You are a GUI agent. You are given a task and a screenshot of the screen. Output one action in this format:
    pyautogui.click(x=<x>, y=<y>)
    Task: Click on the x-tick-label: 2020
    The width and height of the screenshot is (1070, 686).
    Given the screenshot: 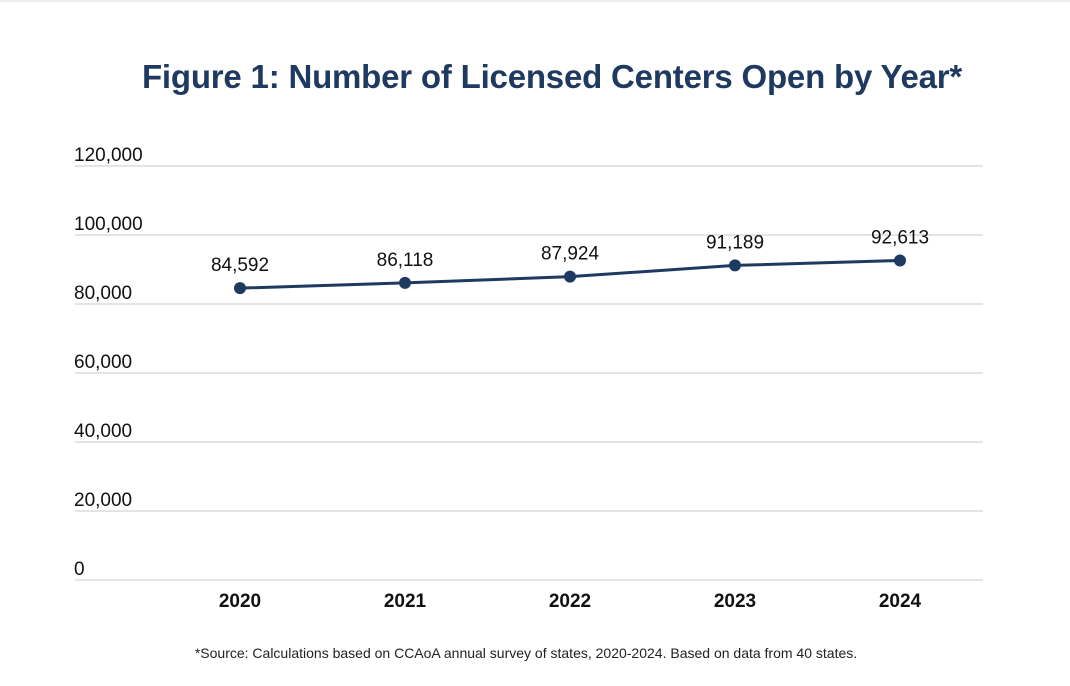 What is the action you would take?
    pyautogui.click(x=240, y=601)
    